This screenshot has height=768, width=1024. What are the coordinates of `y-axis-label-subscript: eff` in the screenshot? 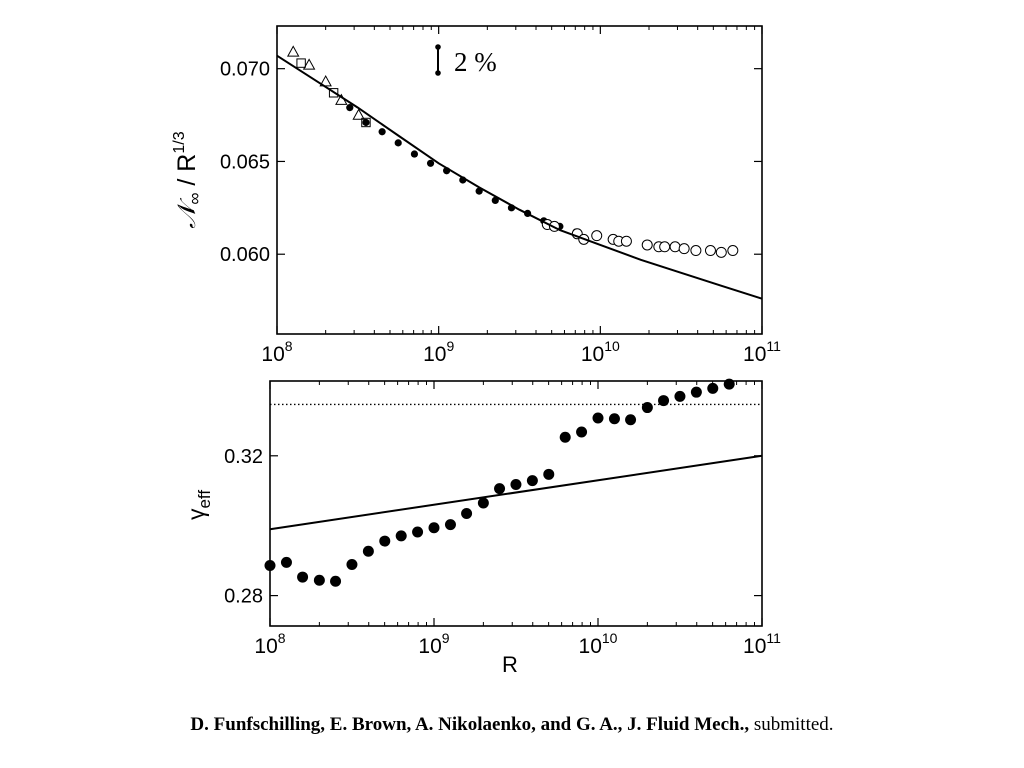 It's located at (204, 499).